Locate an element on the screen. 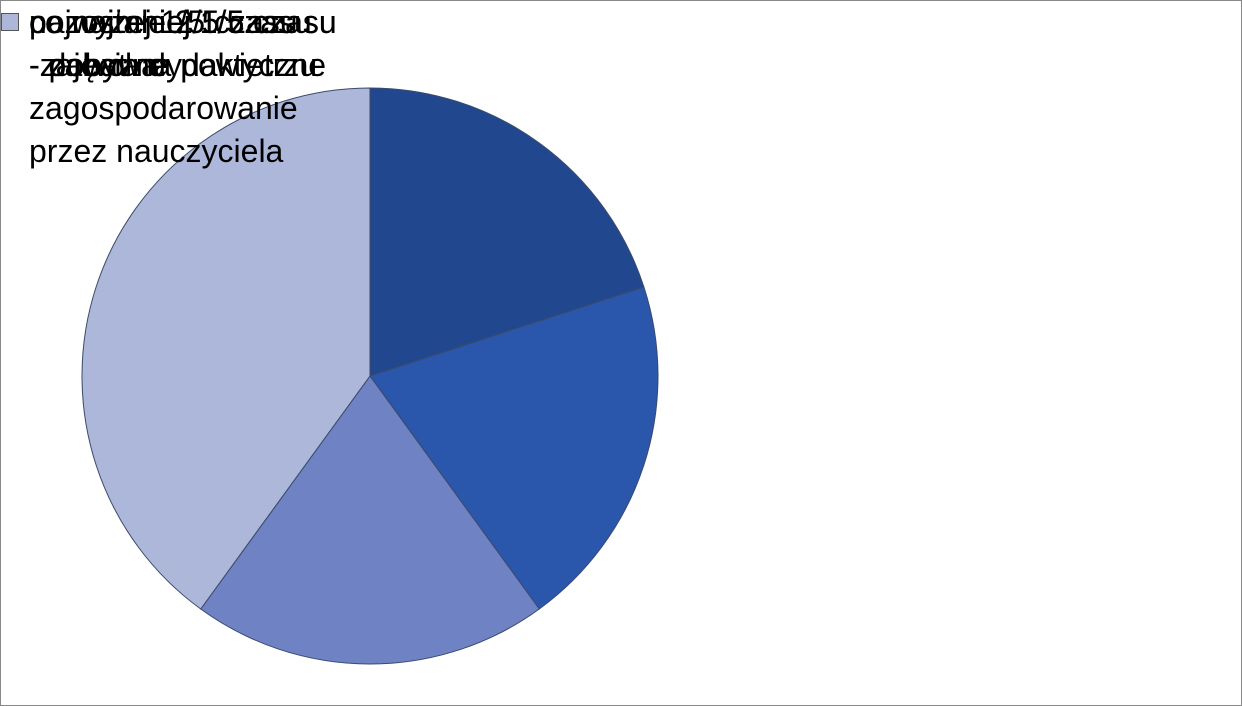  legend-swatch is located at coordinates (10, 22).